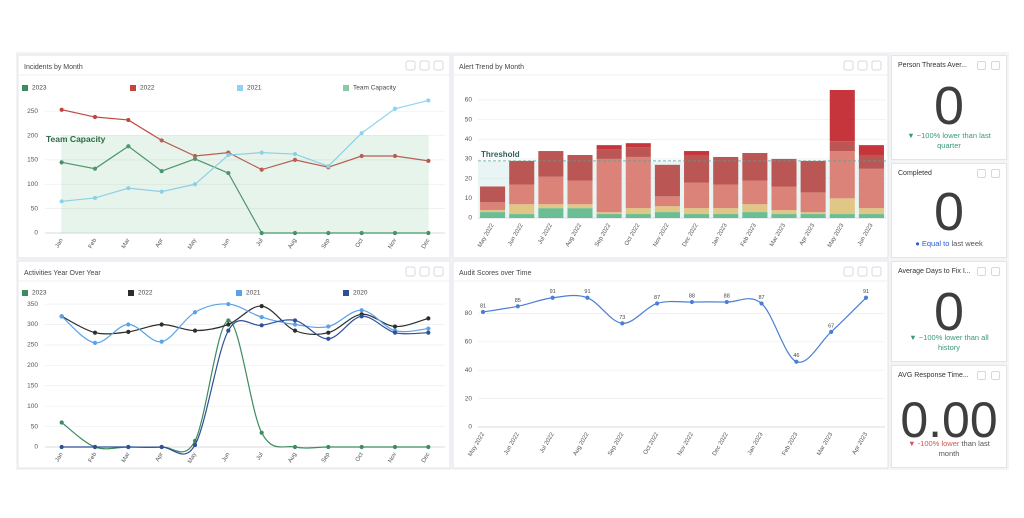 This screenshot has width=1024, height=518. Describe the element at coordinates (93, 457) in the screenshot. I see `x-tick-label: Feb` at that location.